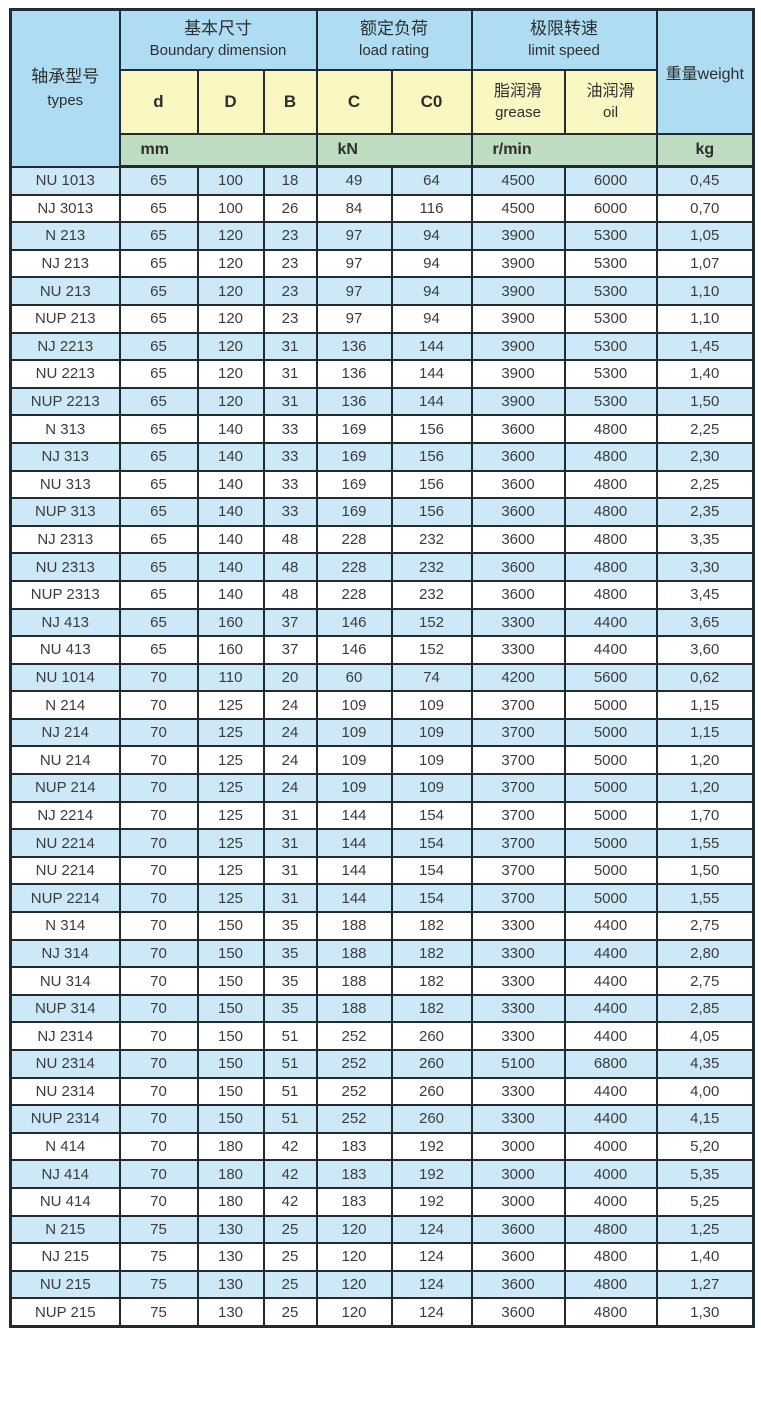 The height and width of the screenshot is (1416, 761). What do you see at coordinates (518, 870) in the screenshot?
I see `value-cell: 3700` at bounding box center [518, 870].